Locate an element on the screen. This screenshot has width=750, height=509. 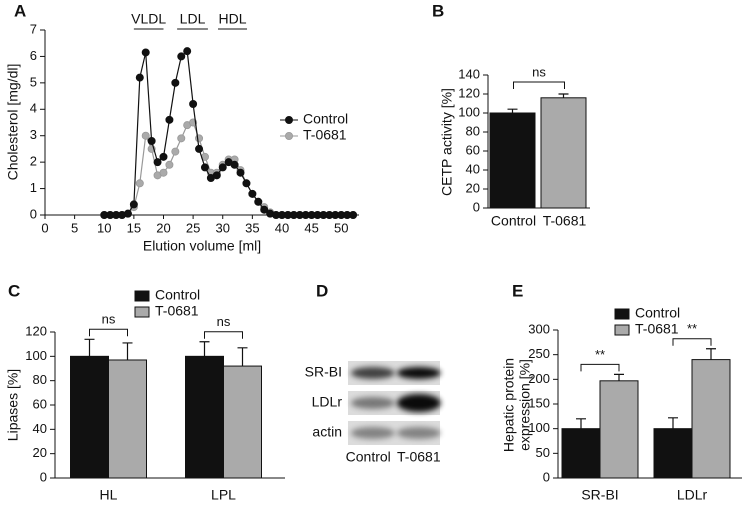
x-tick-label: LPL is located at coordinates (223, 495).